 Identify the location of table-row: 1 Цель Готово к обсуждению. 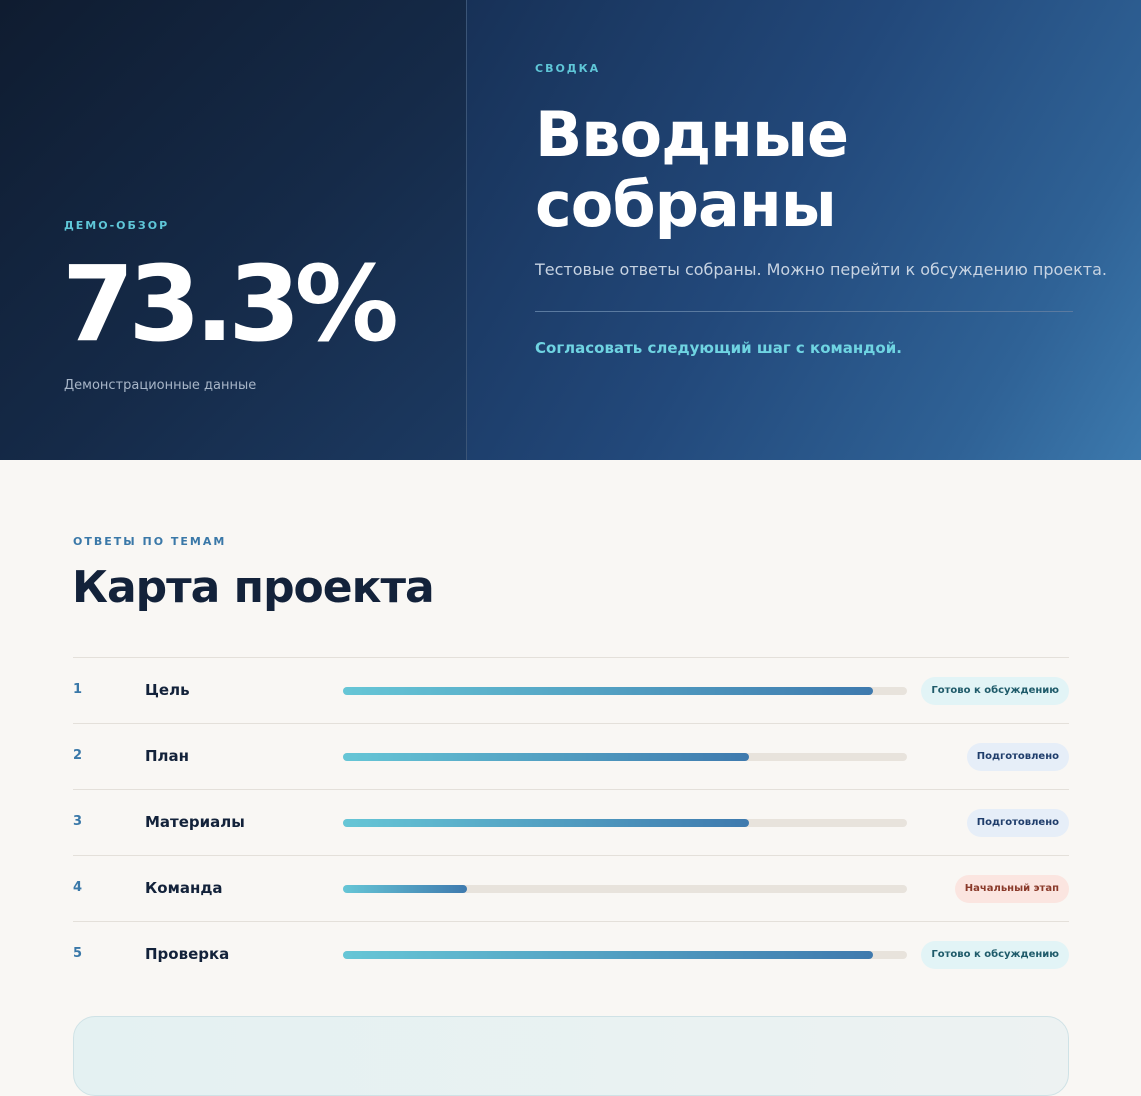
(571, 691).